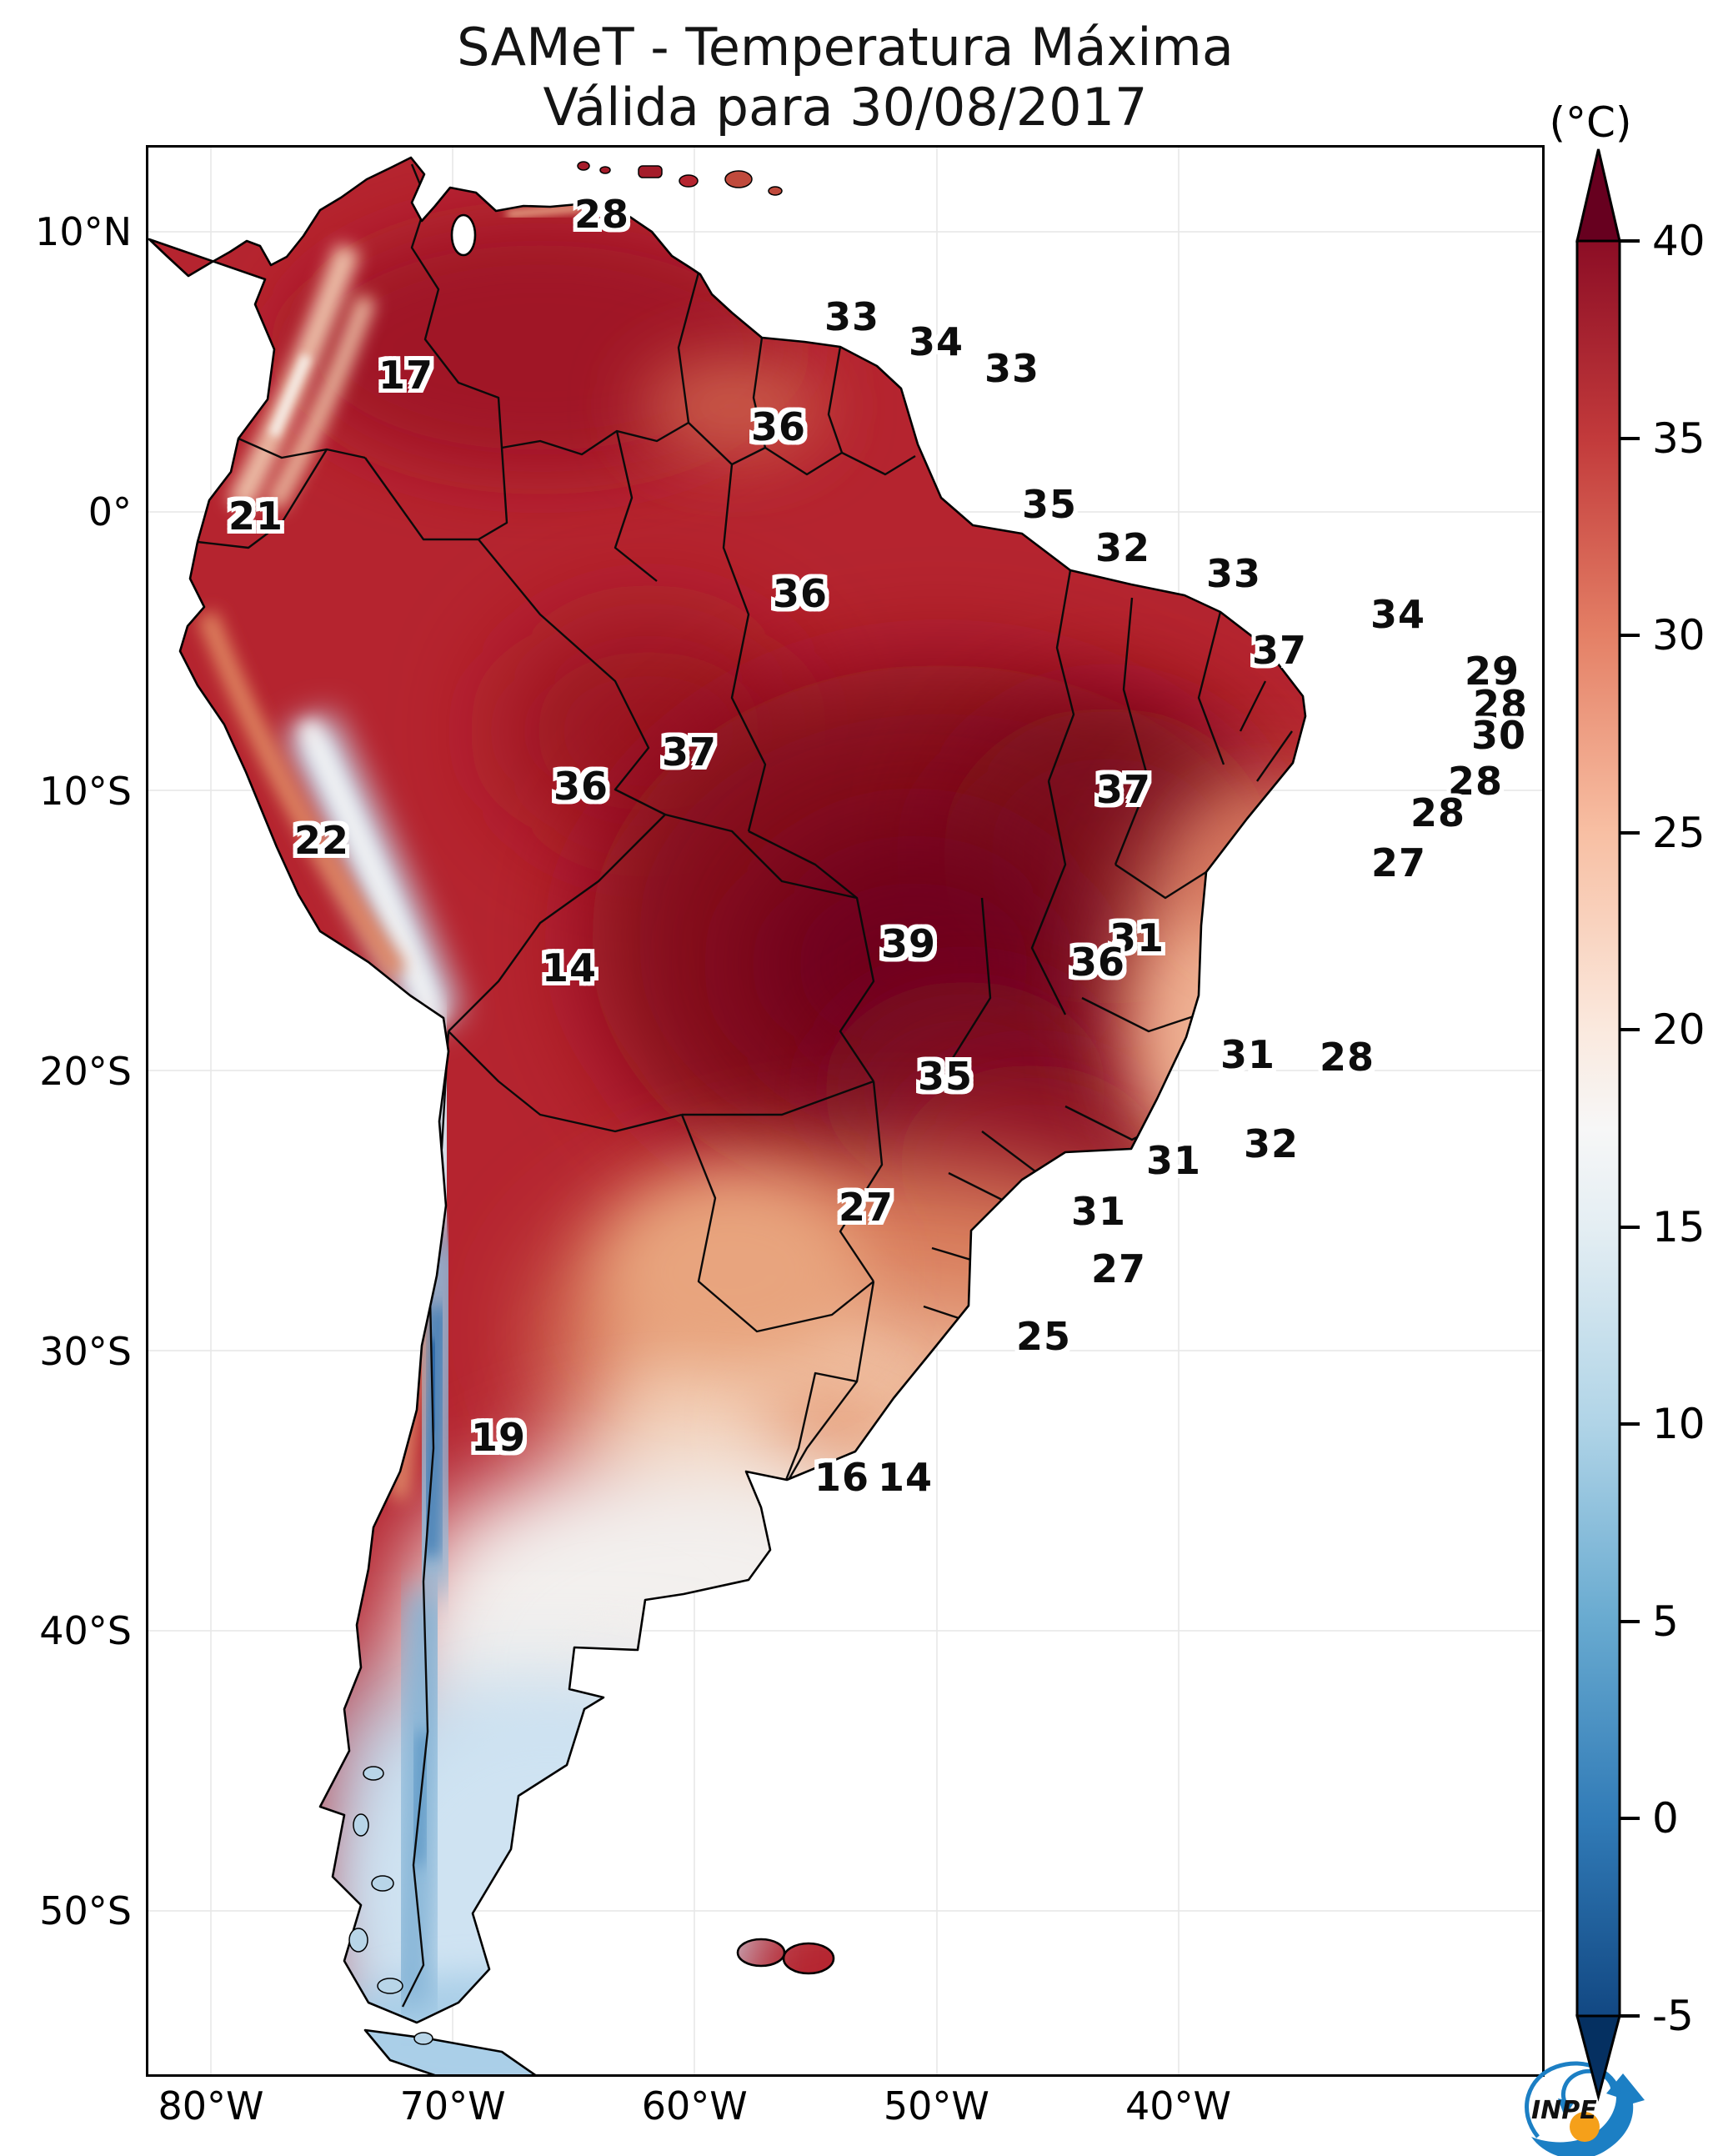 This screenshot has width=1723, height=2156. I want to click on inpe-logo-arrow, so click(1588, 2114).